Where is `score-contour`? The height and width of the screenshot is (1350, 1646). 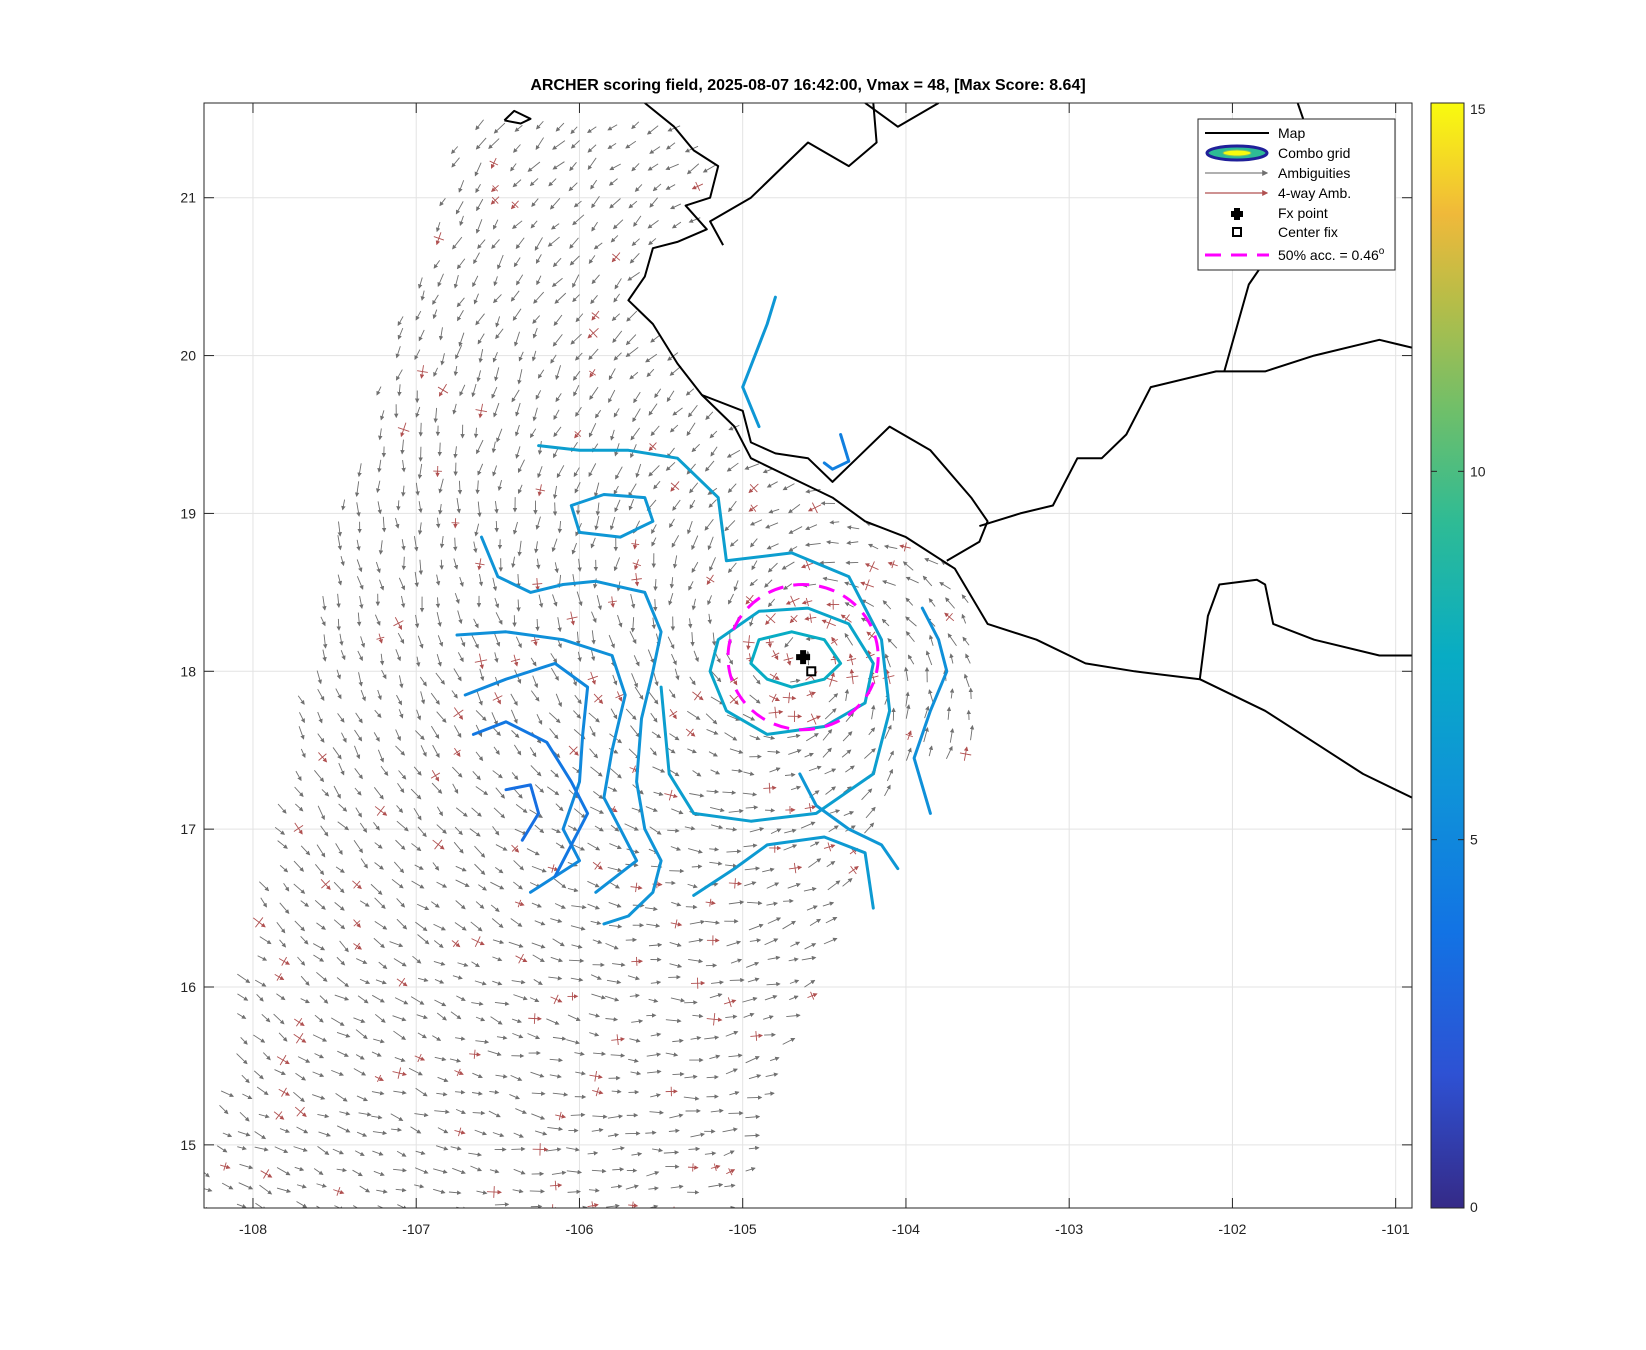 score-contour is located at coordinates (759, 362).